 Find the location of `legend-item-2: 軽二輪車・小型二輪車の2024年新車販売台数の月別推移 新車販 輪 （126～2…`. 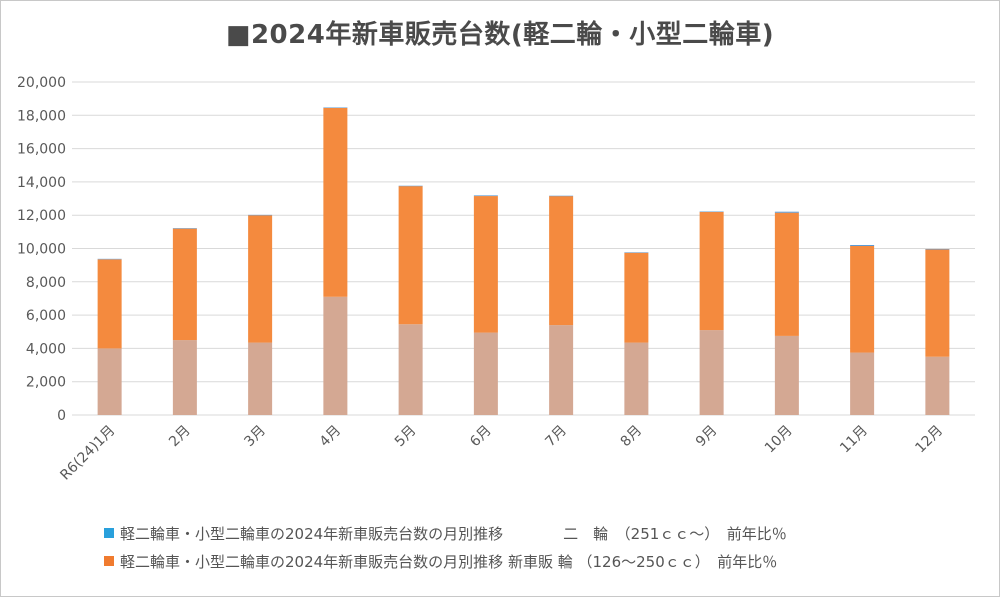

legend-item-2: 軽二輪車・小型二輪車の2024年新車販売台数の月別推移 新車販 輪 （126～2… is located at coordinates (445, 561).